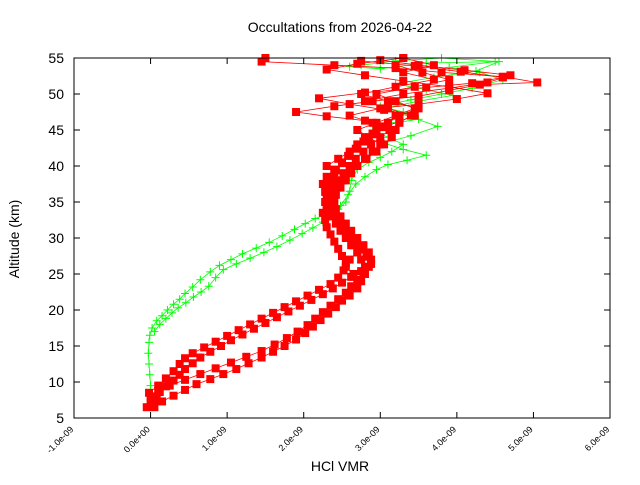 This screenshot has height=485, width=640. What do you see at coordinates (290, 438) in the screenshot?
I see `x-tick-label: 2.0e-09` at bounding box center [290, 438].